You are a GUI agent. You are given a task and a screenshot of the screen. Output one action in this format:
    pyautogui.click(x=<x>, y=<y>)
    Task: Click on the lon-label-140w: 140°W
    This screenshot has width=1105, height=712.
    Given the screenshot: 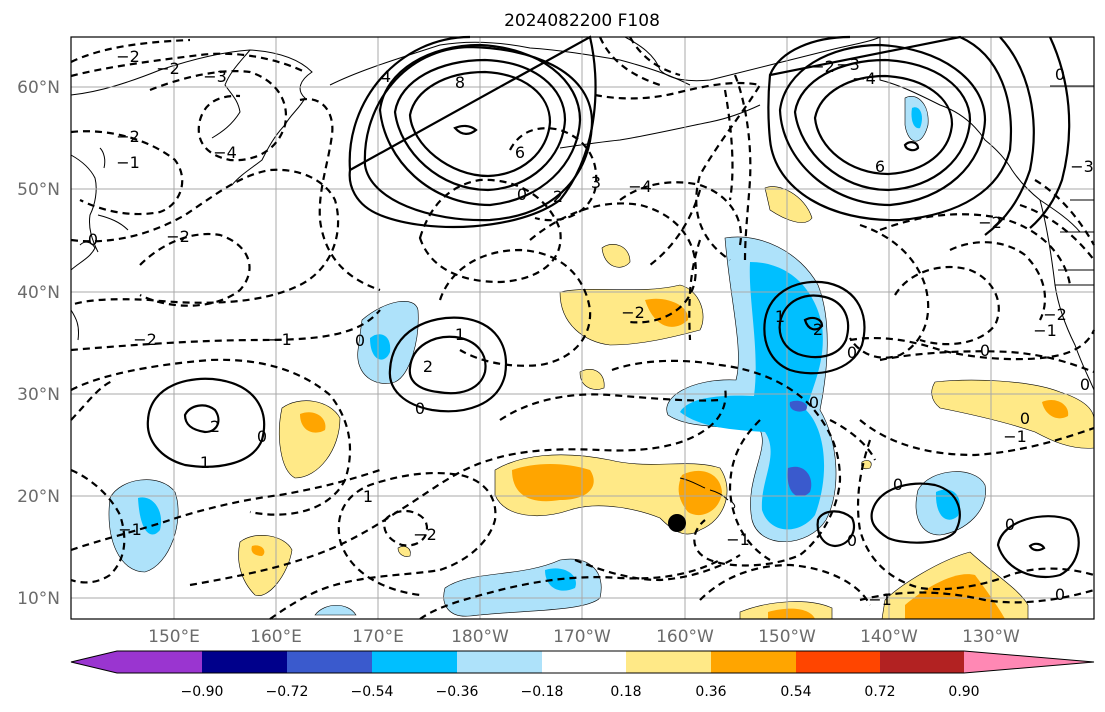 What is the action you would take?
    pyautogui.click(x=889, y=637)
    